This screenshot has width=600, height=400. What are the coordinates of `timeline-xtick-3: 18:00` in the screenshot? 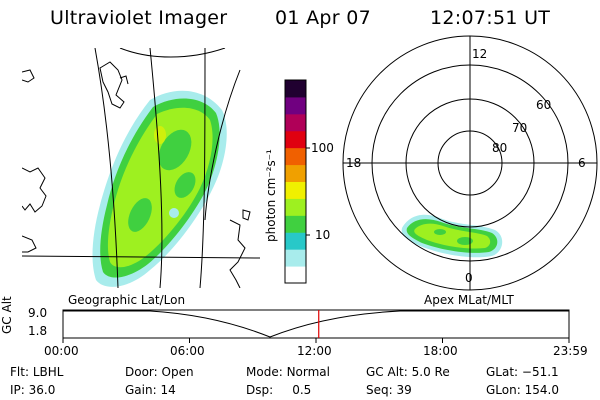 It's located at (440, 351).